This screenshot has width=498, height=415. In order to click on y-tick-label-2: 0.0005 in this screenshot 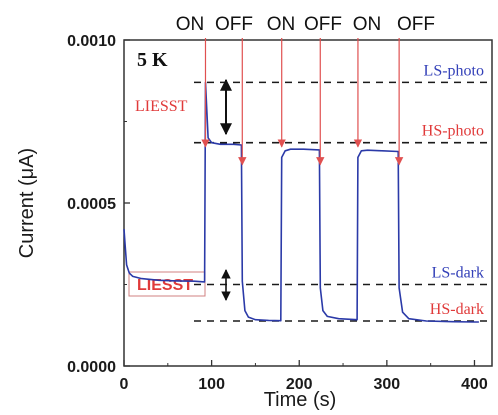, I will do `click(91, 204)`.